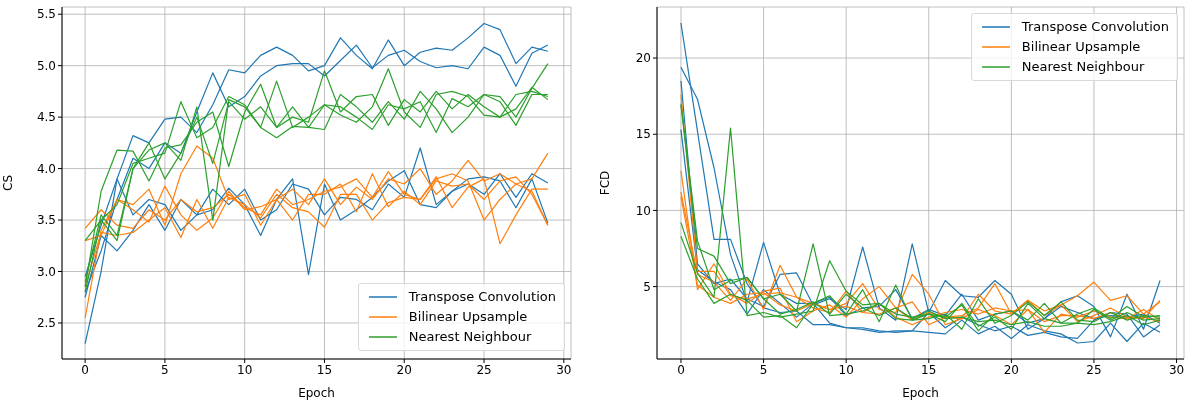  I want to click on y-axis-title: FCD, so click(605, 183).